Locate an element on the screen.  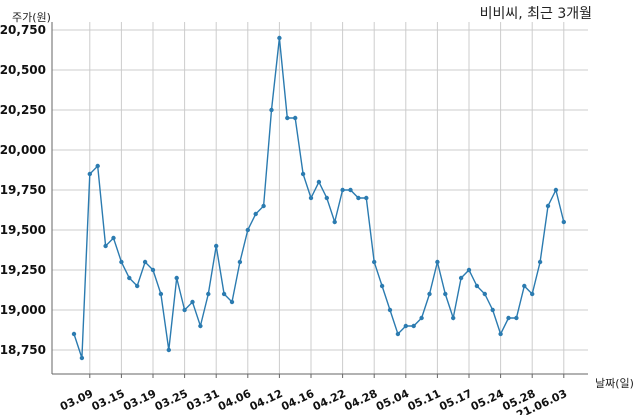
x-tick-label: 03.15 is located at coordinates (108, 400).